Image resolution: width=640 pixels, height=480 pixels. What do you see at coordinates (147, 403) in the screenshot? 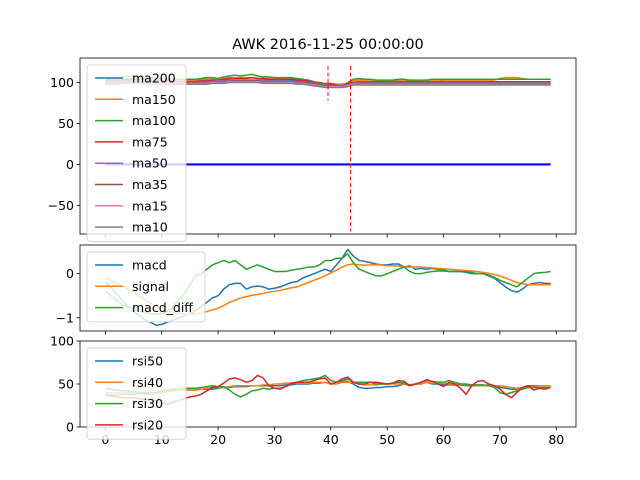
I see `legend-label: rsi30` at bounding box center [147, 403].